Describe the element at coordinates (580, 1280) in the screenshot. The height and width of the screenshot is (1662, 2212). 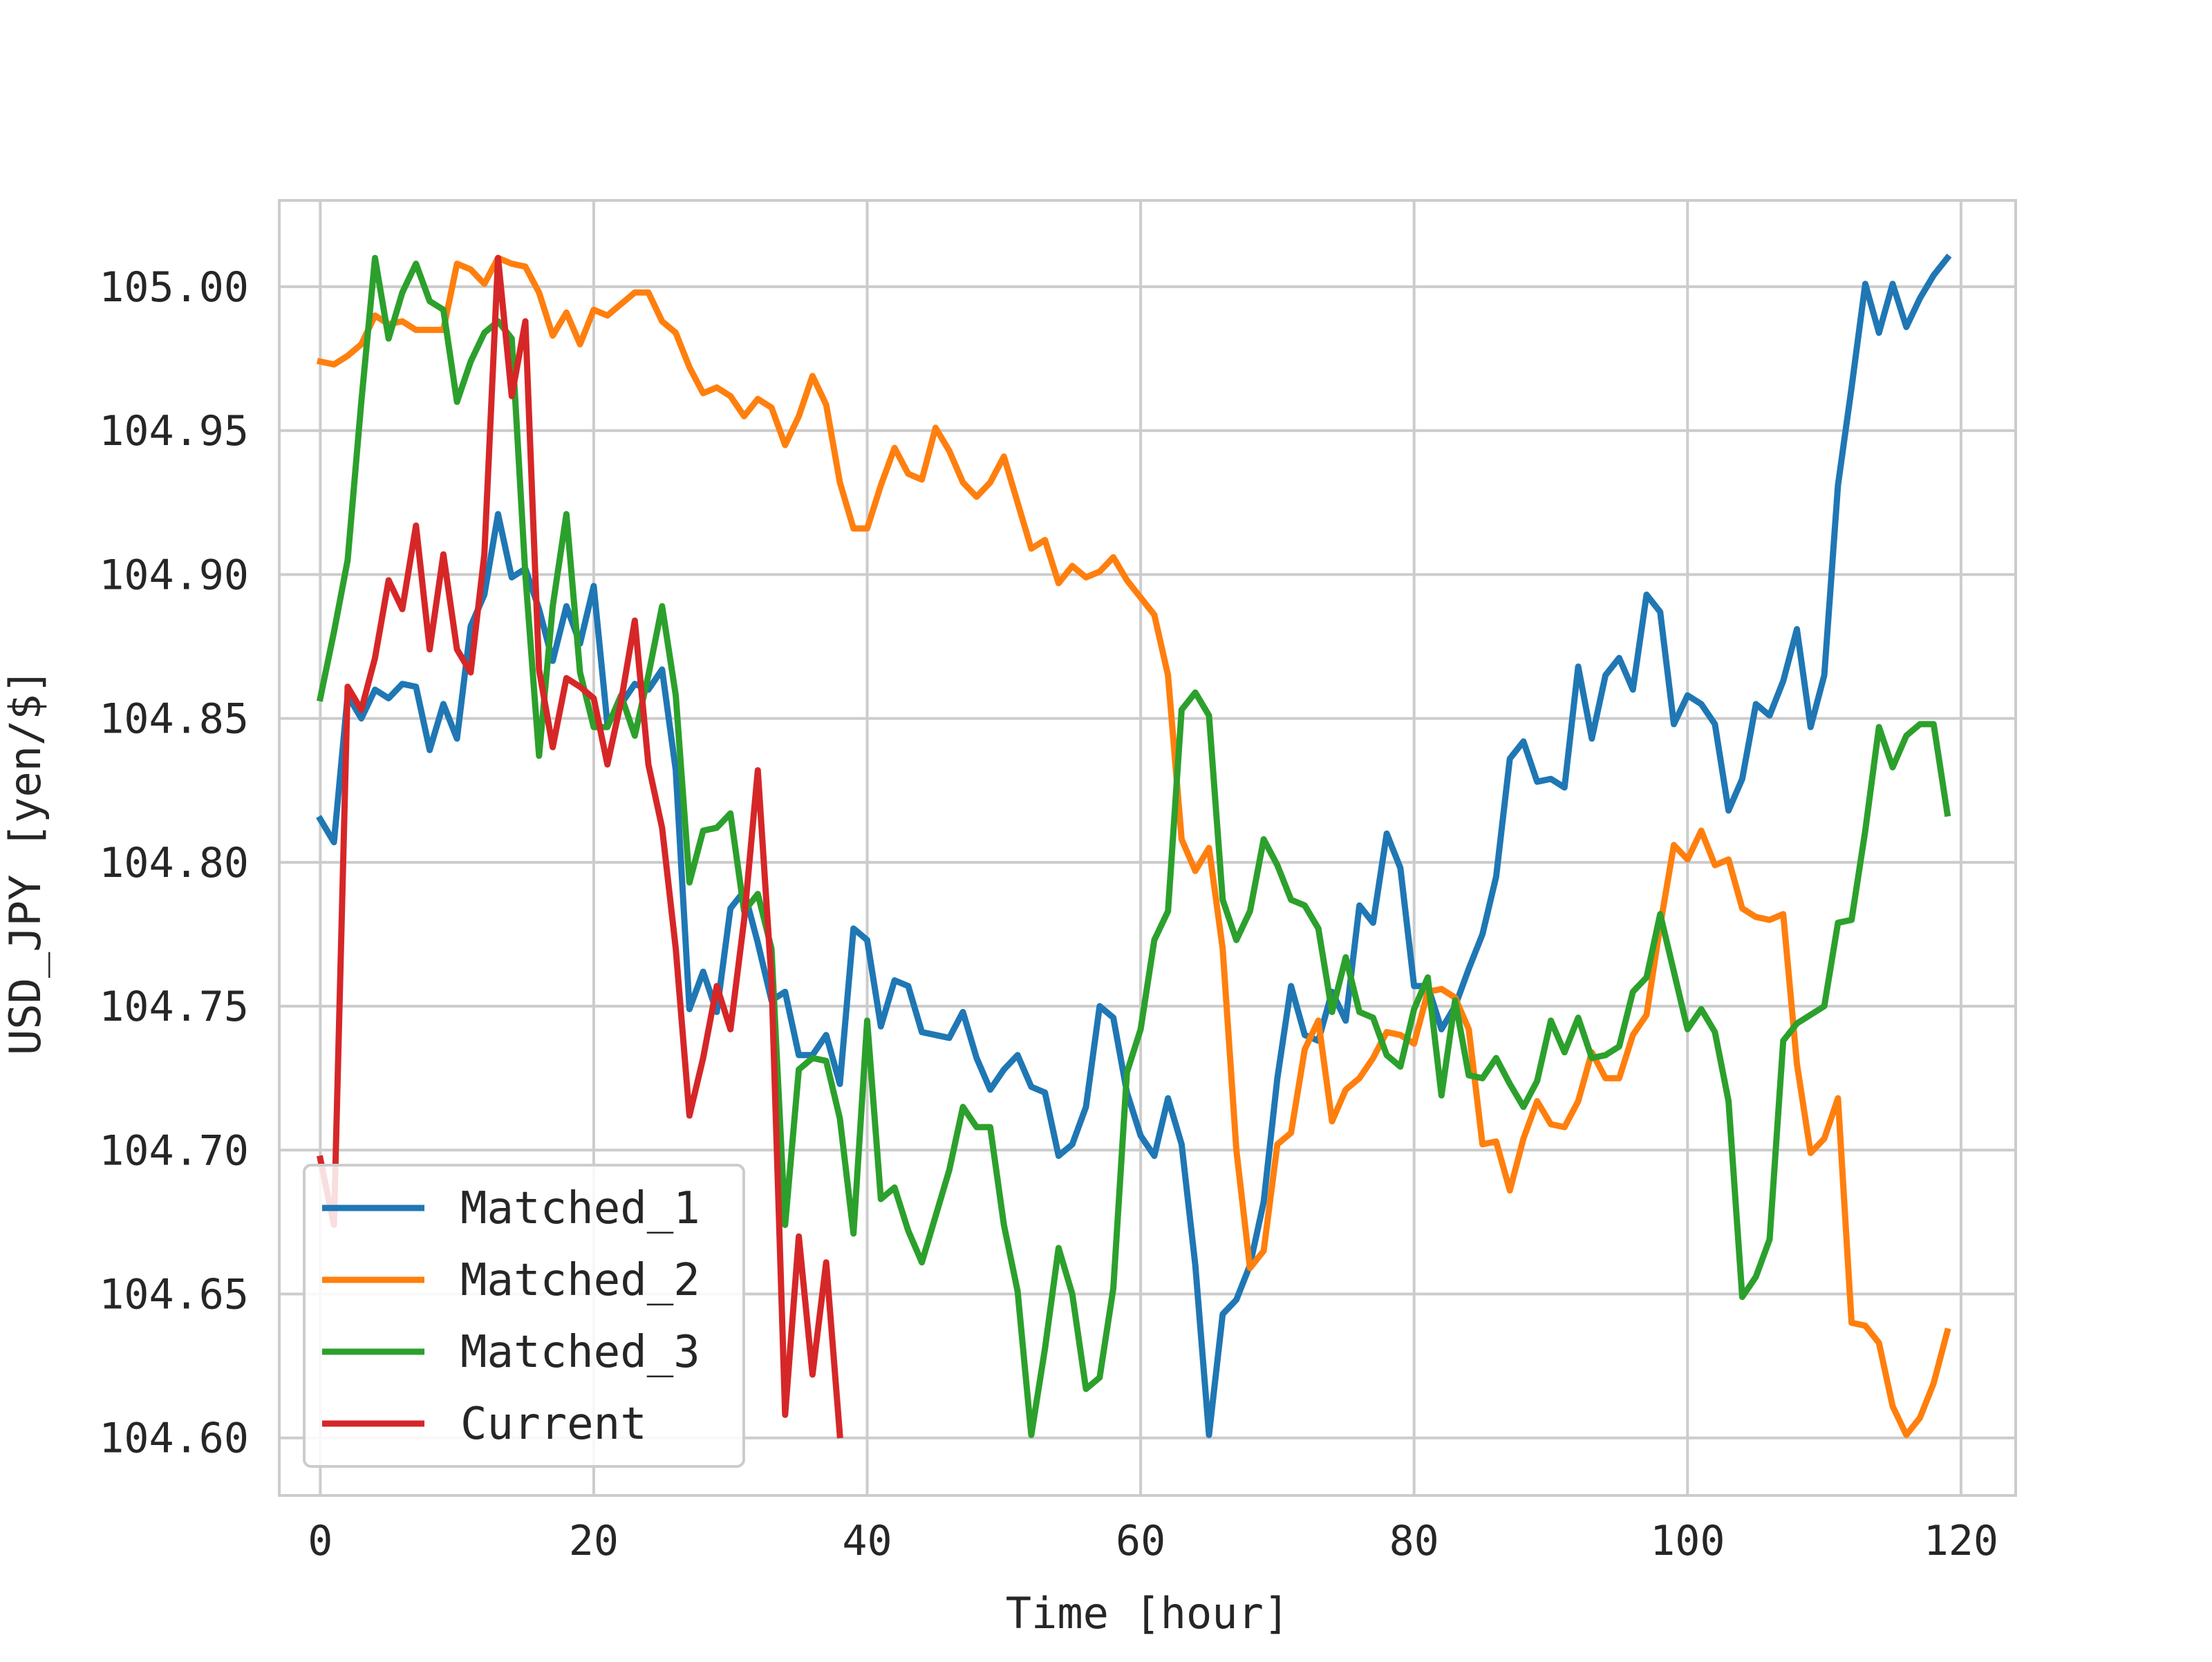
I see `legend-label: Matched_2` at that location.